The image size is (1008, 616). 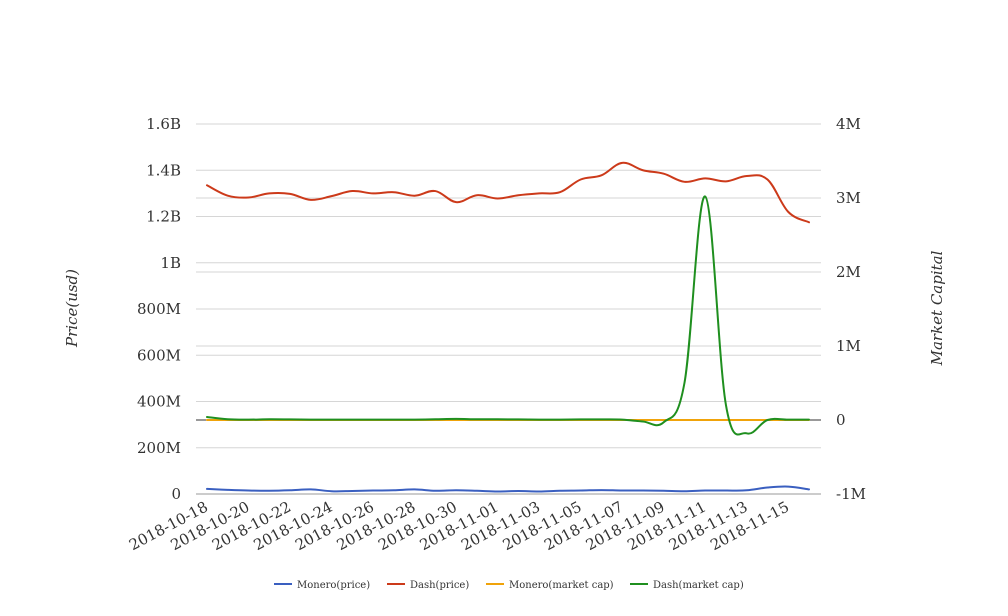 I want to click on legend-item-dash-market-cap: Dash(market cap), so click(x=687, y=585).